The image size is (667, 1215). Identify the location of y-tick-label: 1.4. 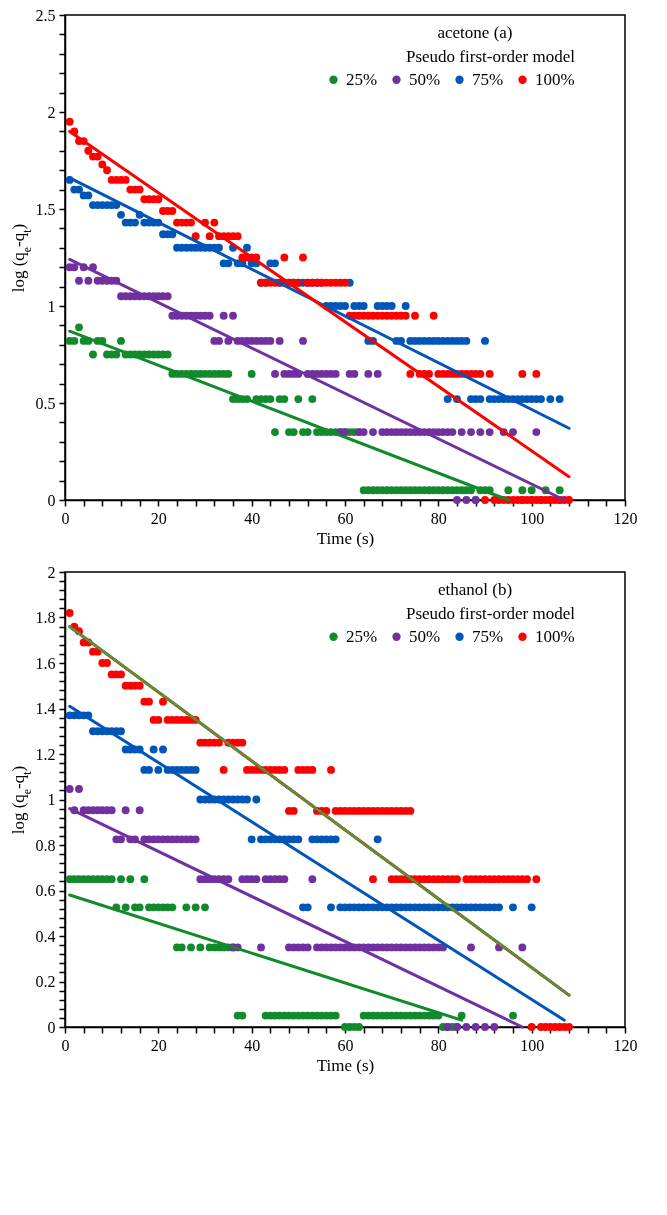
(45, 708).